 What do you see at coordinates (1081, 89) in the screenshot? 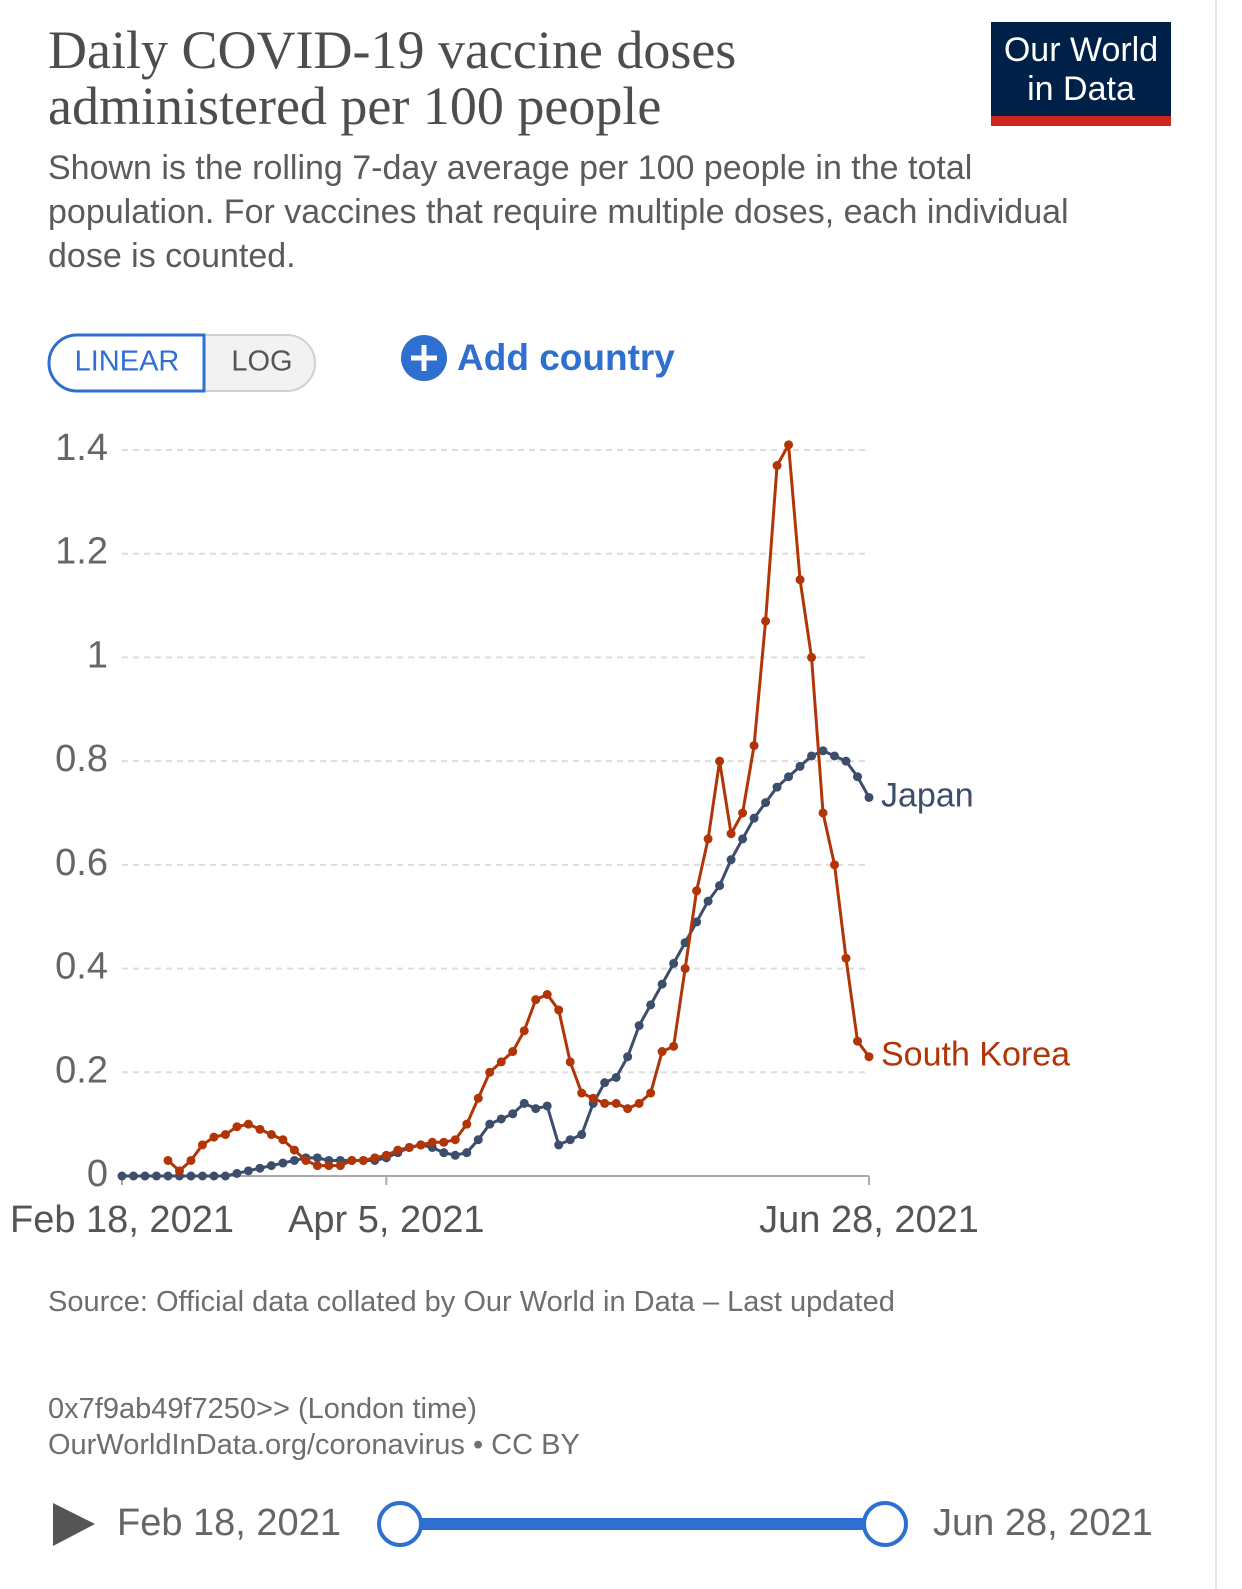
I see `logo-text: in Data` at bounding box center [1081, 89].